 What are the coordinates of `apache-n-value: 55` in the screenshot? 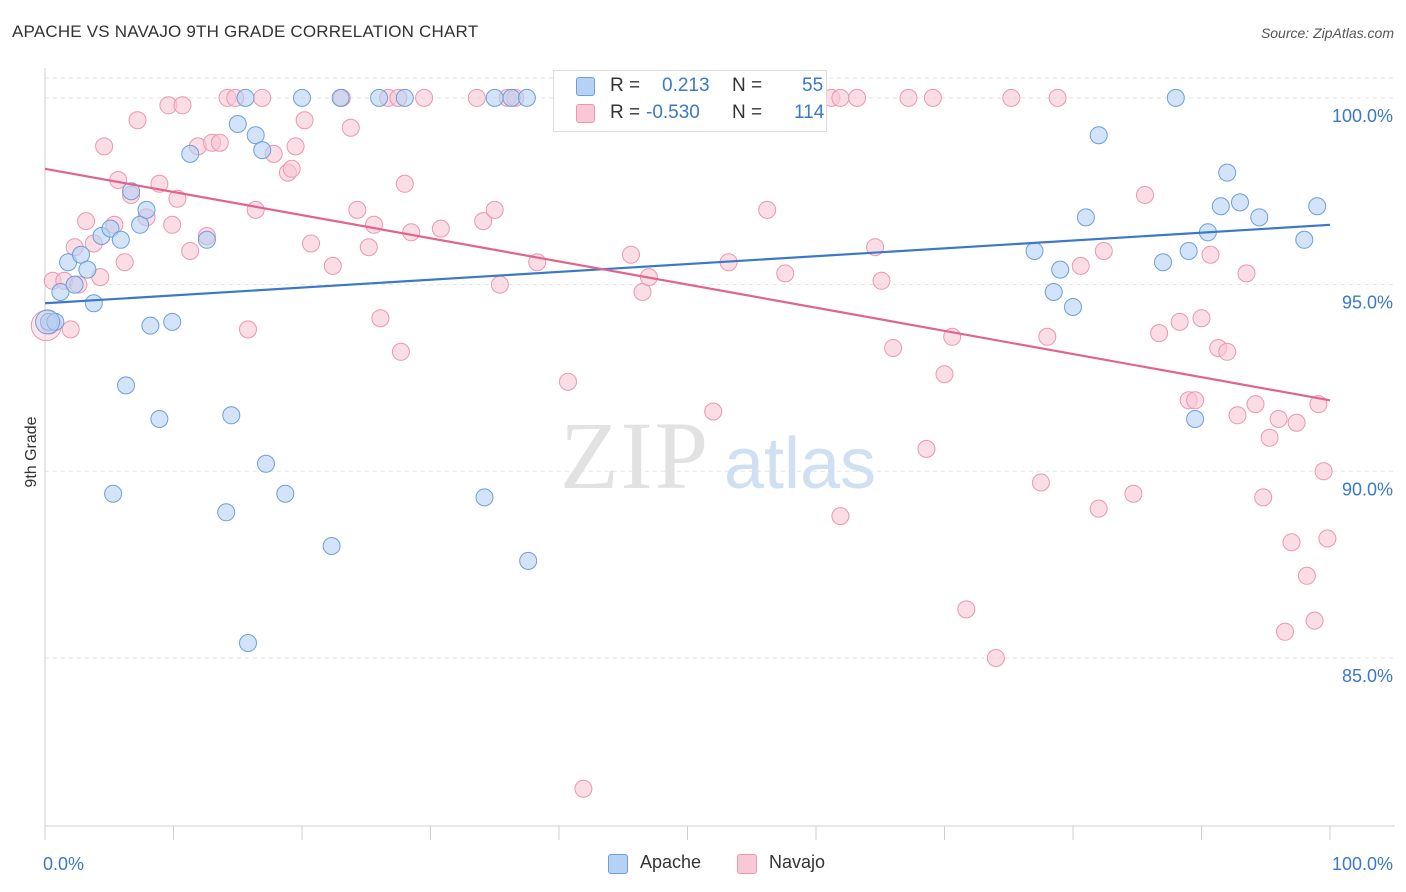 It's located at (813, 85).